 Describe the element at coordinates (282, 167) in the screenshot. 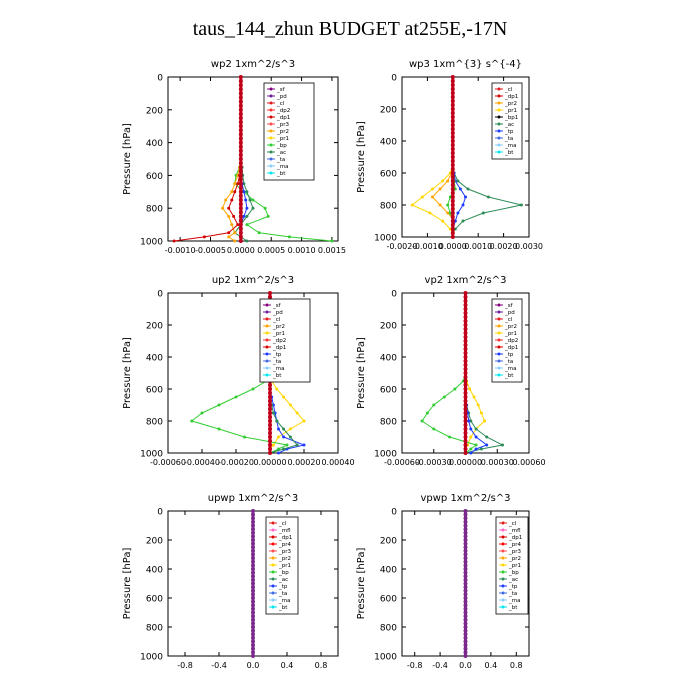

I see `legend-entry: _ma` at that location.